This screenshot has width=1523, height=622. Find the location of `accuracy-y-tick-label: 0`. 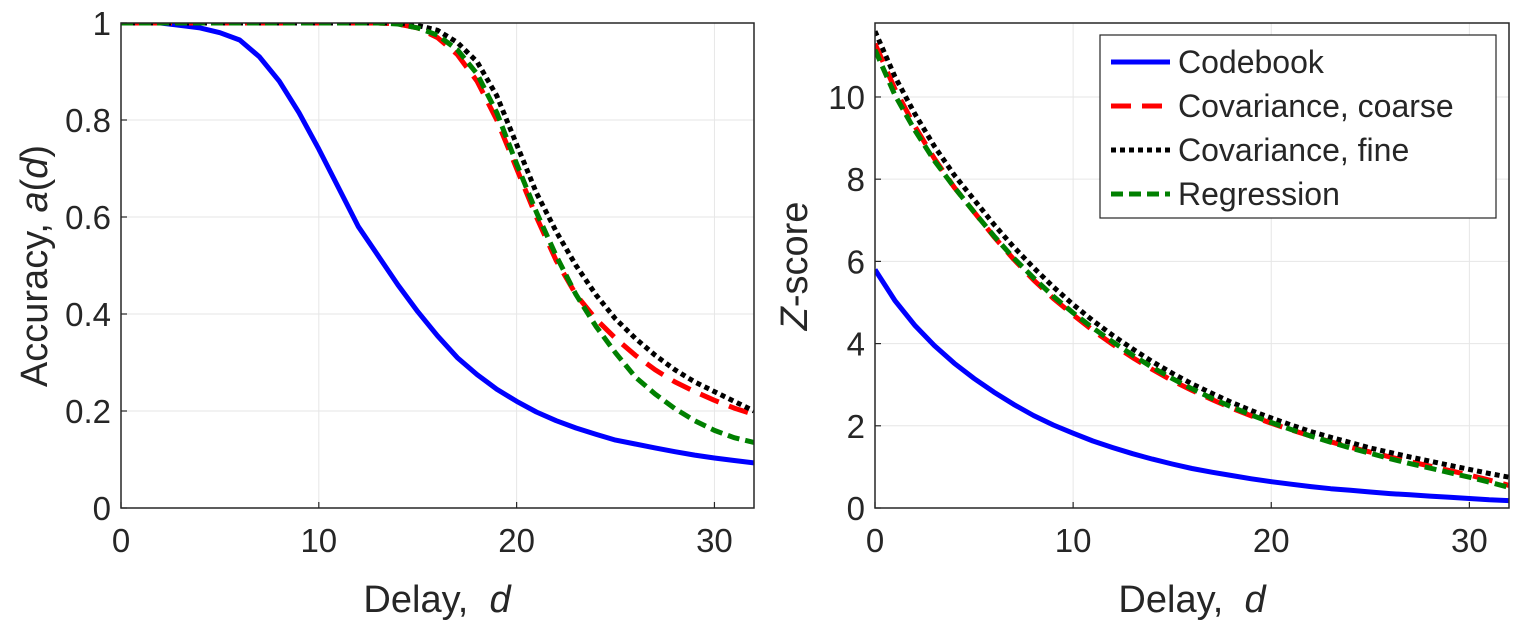

accuracy-y-tick-label: 0 is located at coordinates (102, 508).